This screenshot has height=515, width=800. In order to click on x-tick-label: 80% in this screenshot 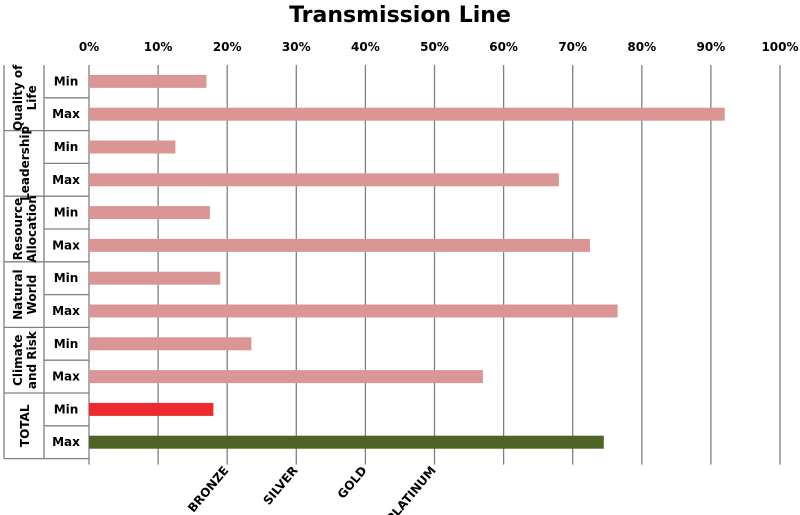, I will do `click(641, 47)`.